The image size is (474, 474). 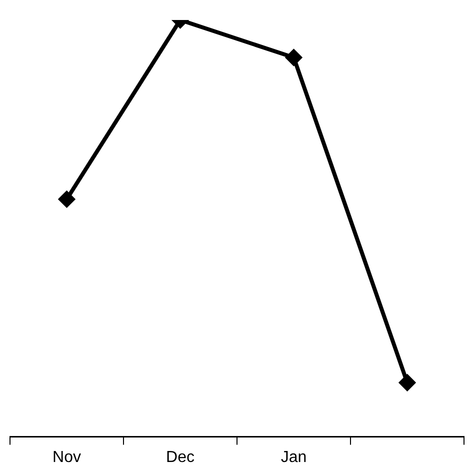 What do you see at coordinates (293, 457) in the screenshot?
I see `x-tick-label: Jan` at bounding box center [293, 457].